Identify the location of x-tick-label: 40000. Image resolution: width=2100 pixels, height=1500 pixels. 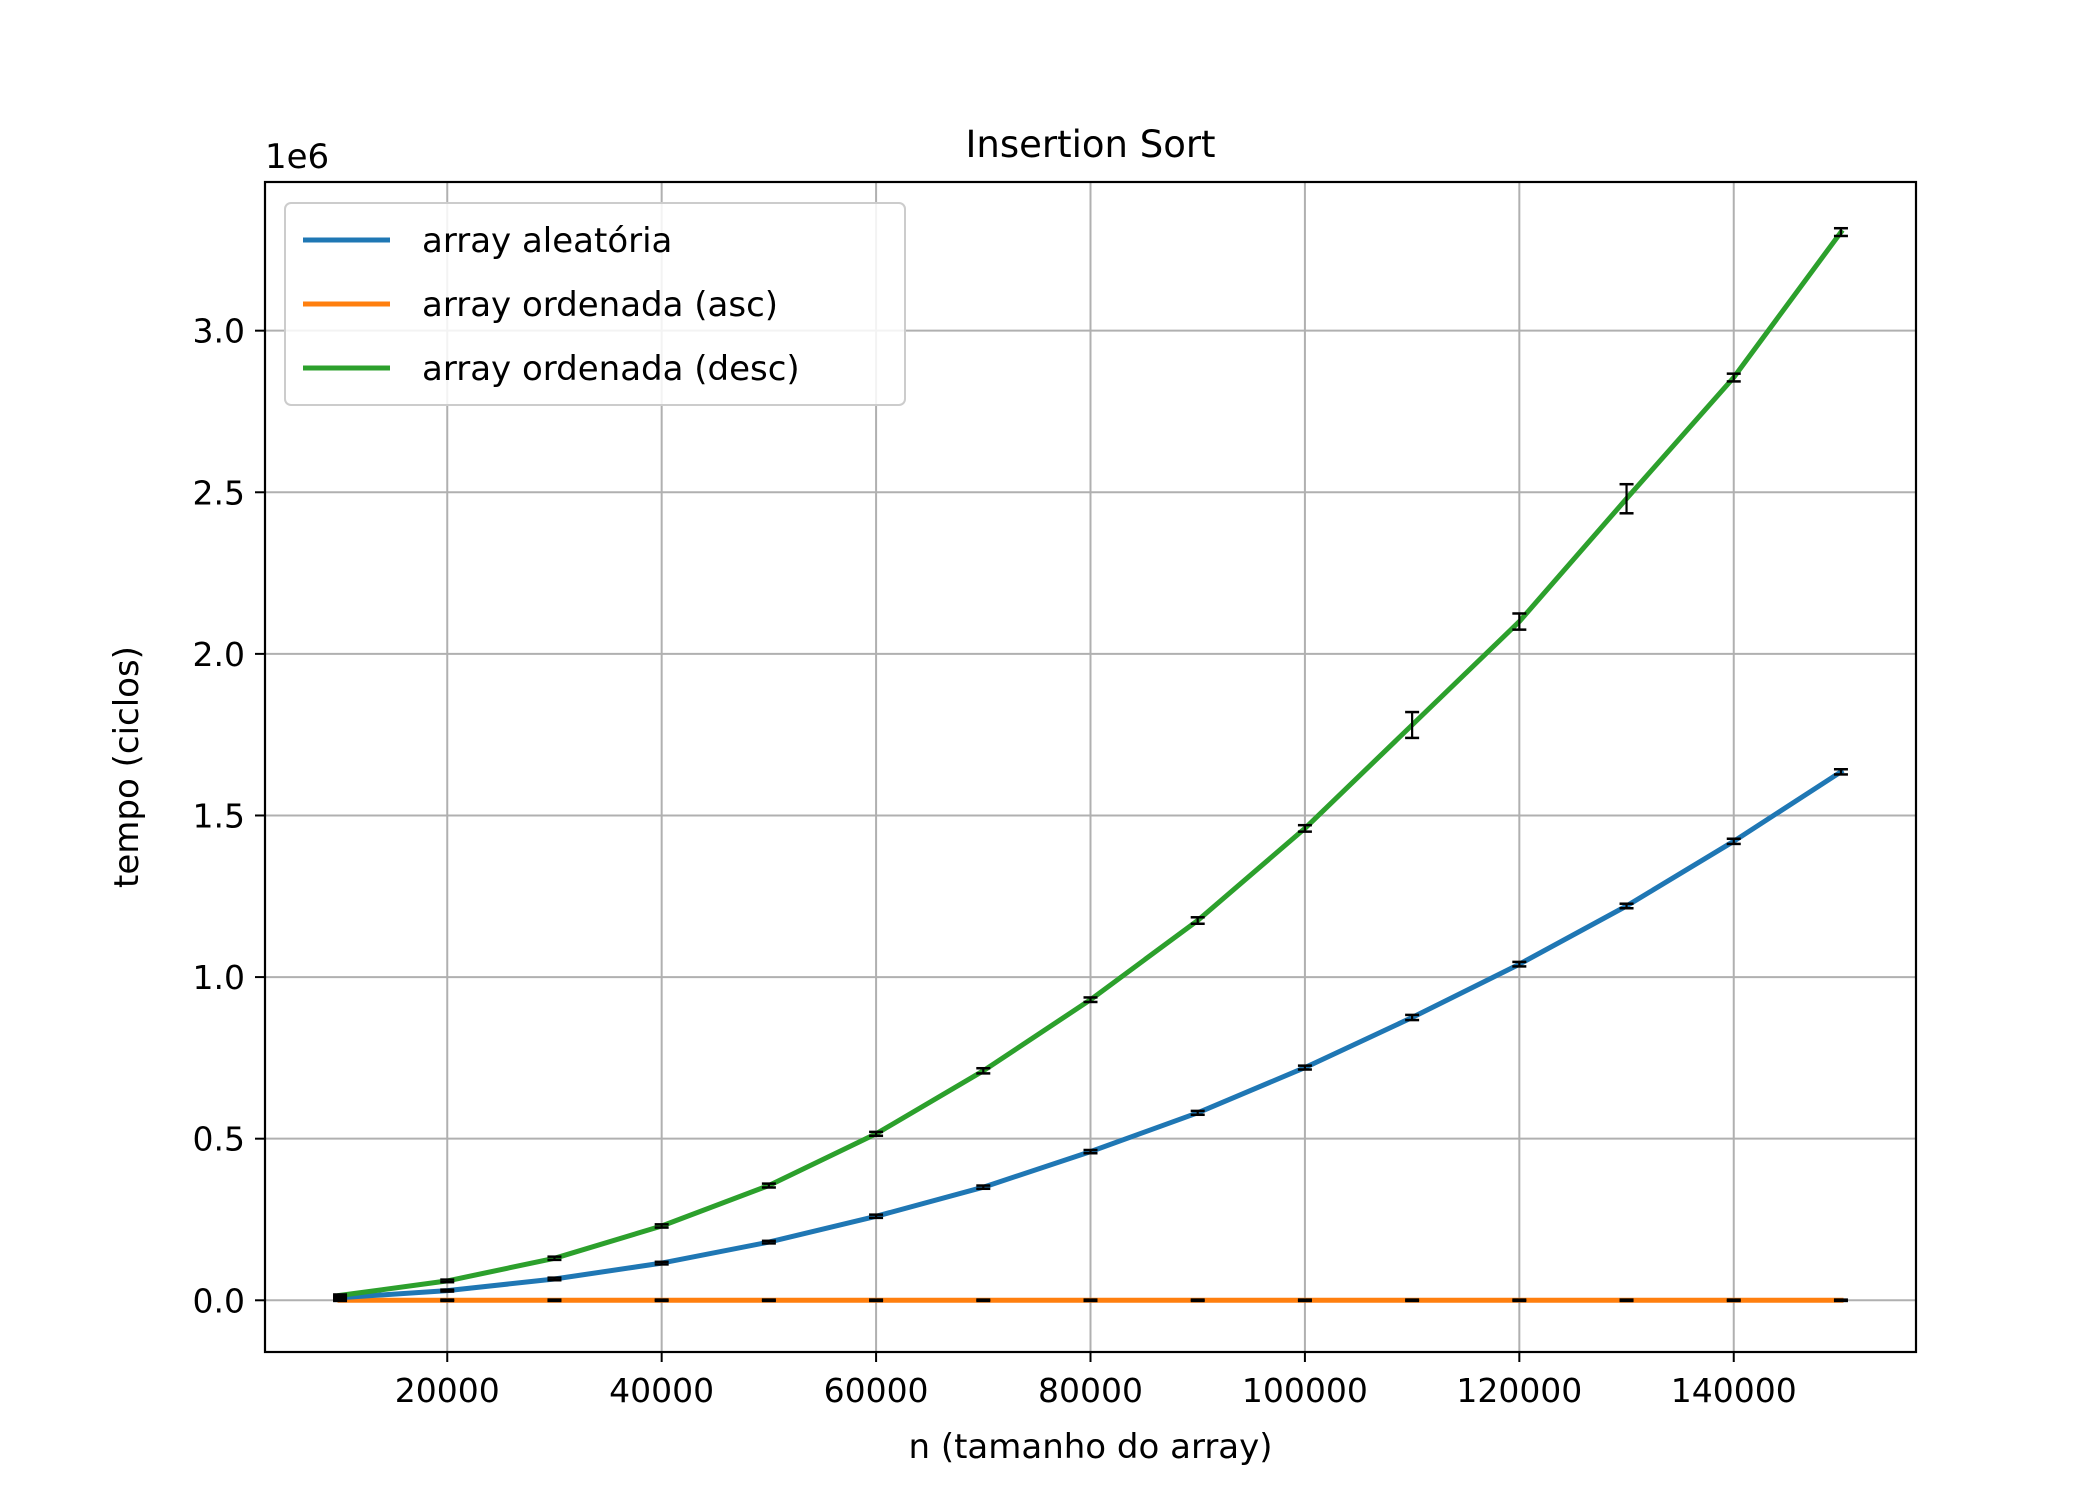
(661, 1390).